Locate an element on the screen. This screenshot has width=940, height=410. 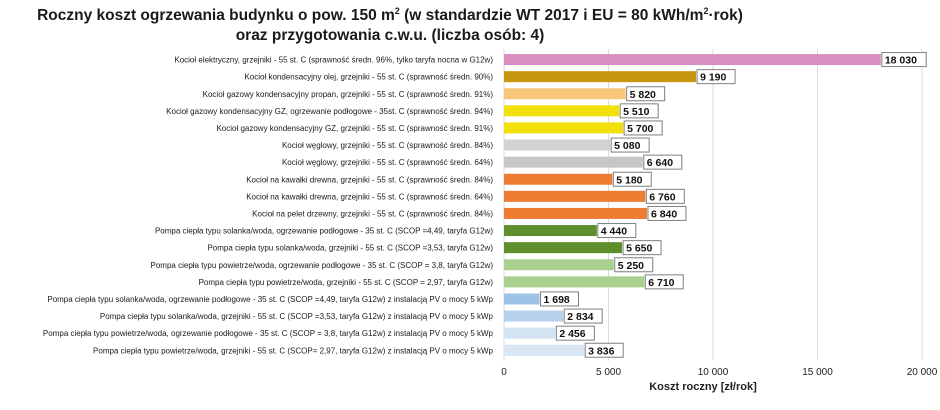
x-axis-title: Koszt roczny [zł/rok] is located at coordinates (703, 387).